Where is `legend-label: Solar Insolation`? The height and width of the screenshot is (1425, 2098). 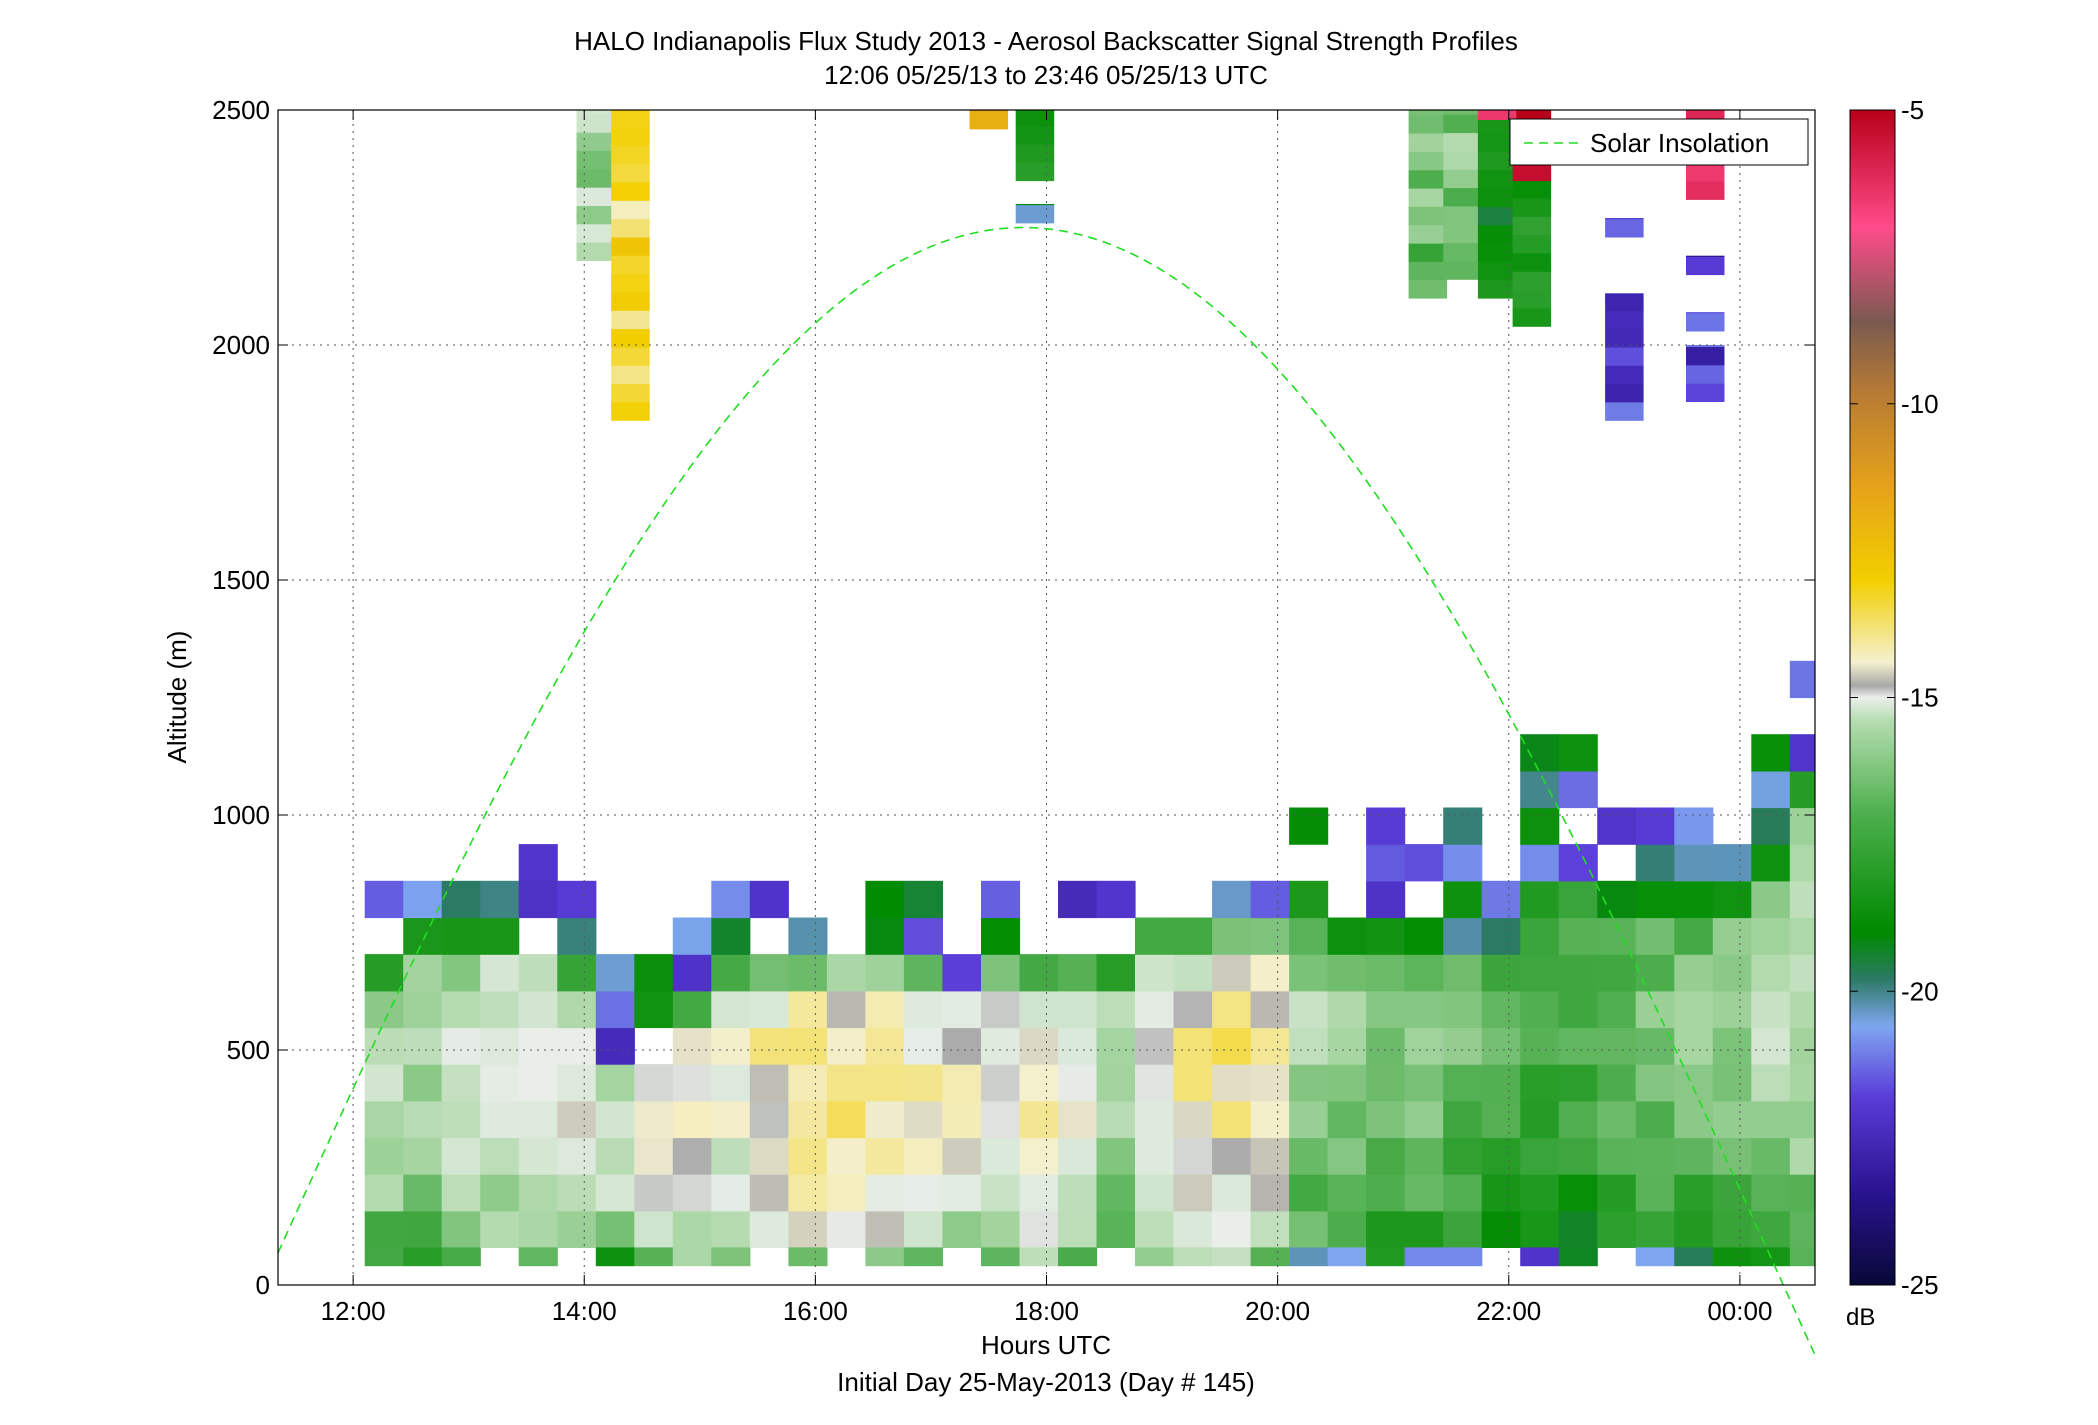
legend-label: Solar Insolation is located at coordinates (1679, 143).